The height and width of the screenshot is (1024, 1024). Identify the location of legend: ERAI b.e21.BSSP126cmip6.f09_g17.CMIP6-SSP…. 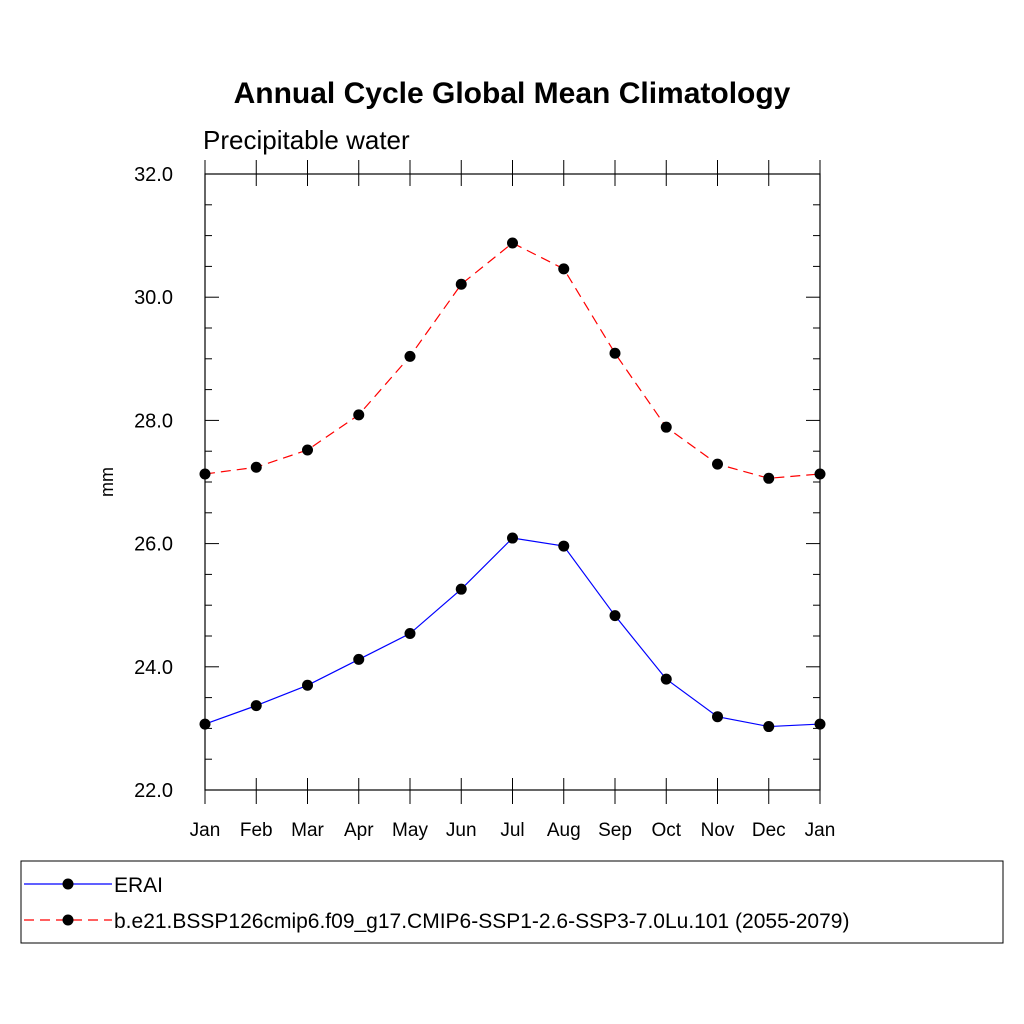
(512, 902).